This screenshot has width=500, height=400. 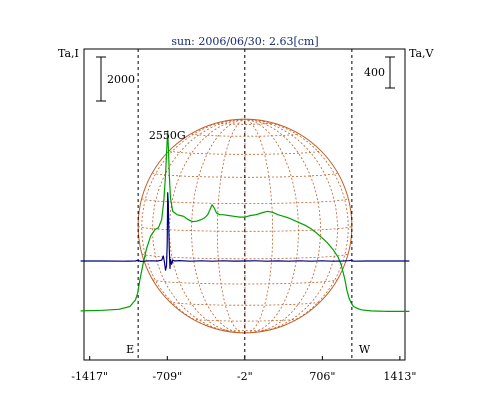 I want to click on x-tick-label: 706", so click(x=322, y=376).